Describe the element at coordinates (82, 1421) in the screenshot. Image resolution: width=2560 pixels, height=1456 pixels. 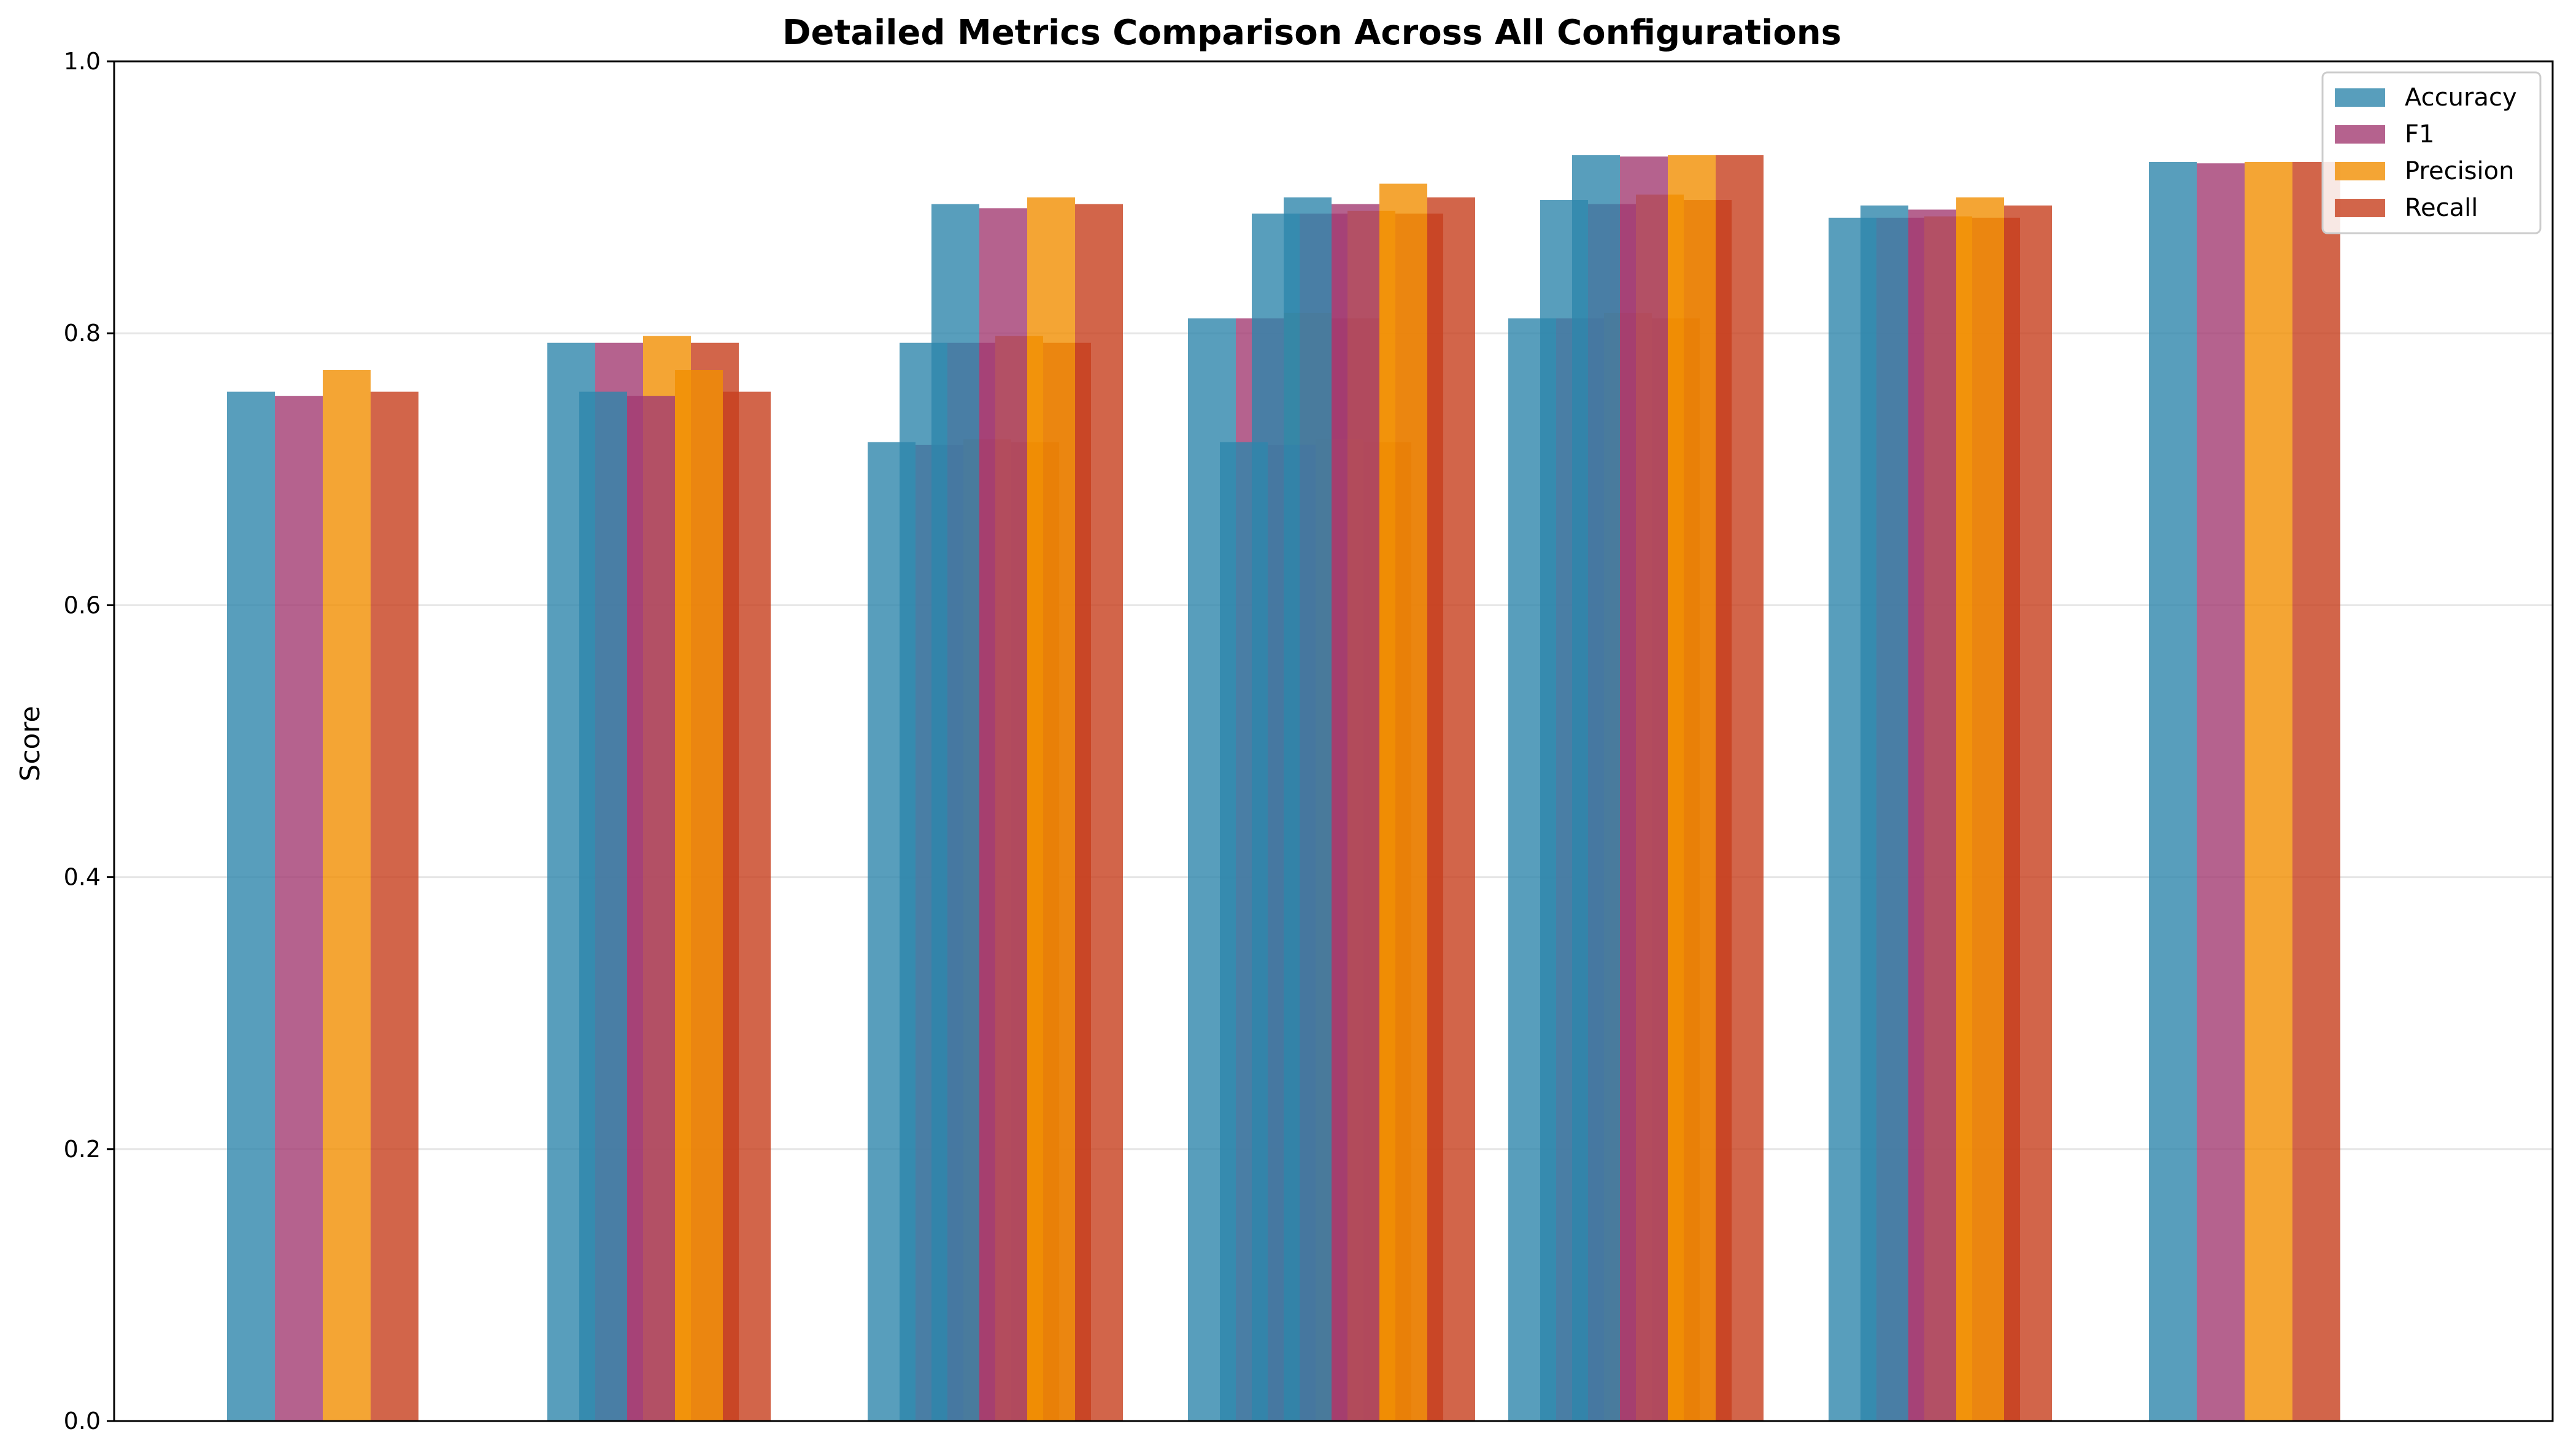
I see `y-tick-label: 0.0` at that location.